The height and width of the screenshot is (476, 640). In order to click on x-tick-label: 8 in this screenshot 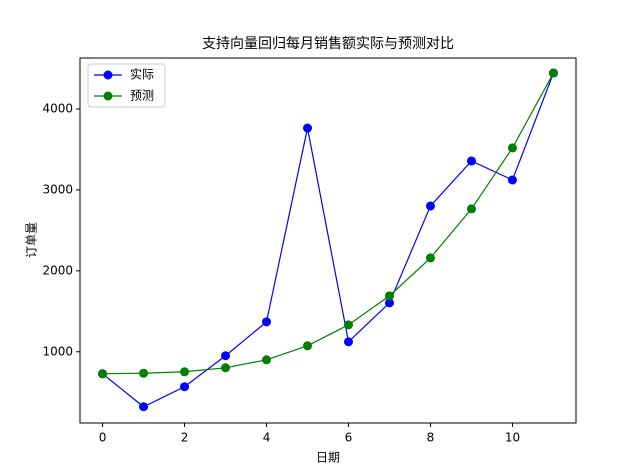, I will do `click(431, 438)`.